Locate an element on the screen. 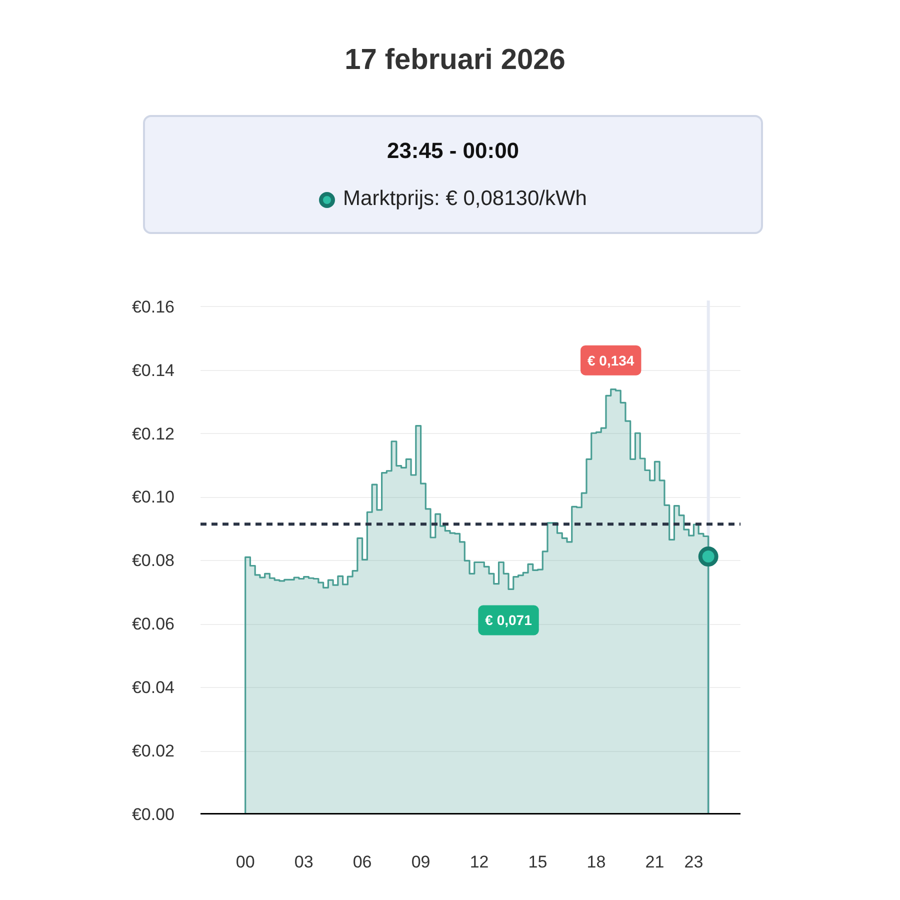  x-tick-label: 15 is located at coordinates (538, 862).